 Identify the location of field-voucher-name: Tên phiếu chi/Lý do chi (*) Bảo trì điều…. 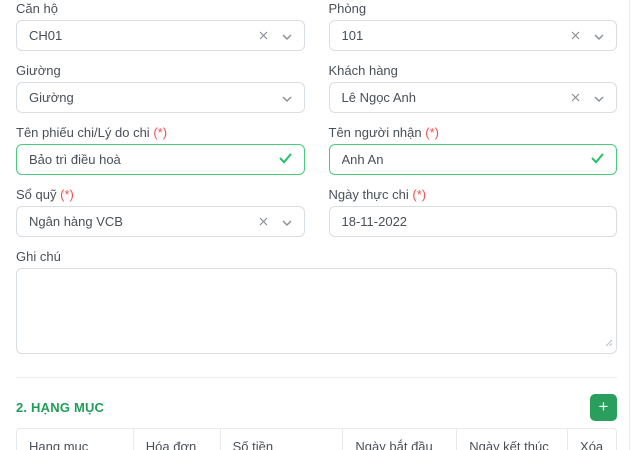
(160, 144).